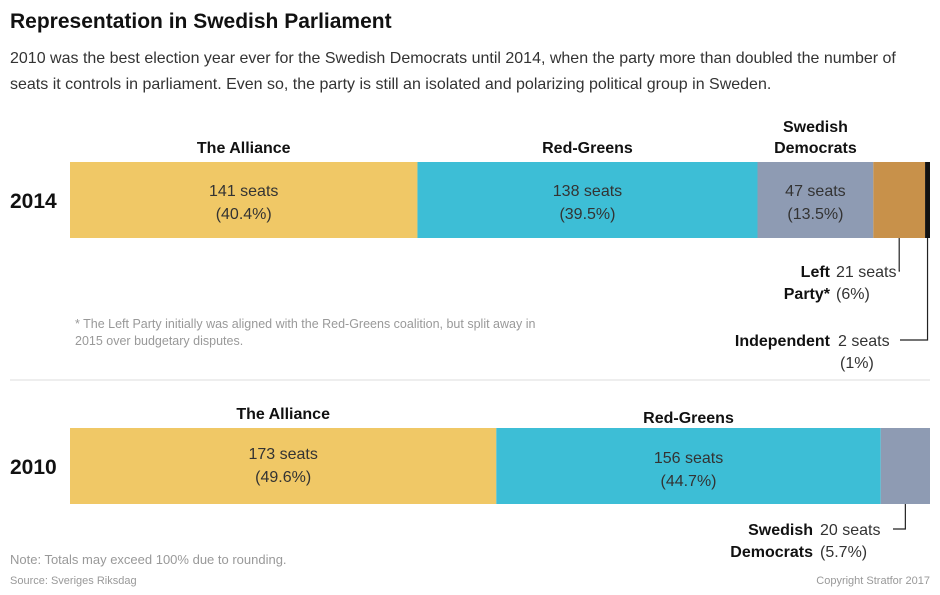 This screenshot has width=940, height=595. Describe the element at coordinates (587, 148) in the screenshot. I see `category-label-2014-2: Red-Greens` at that location.